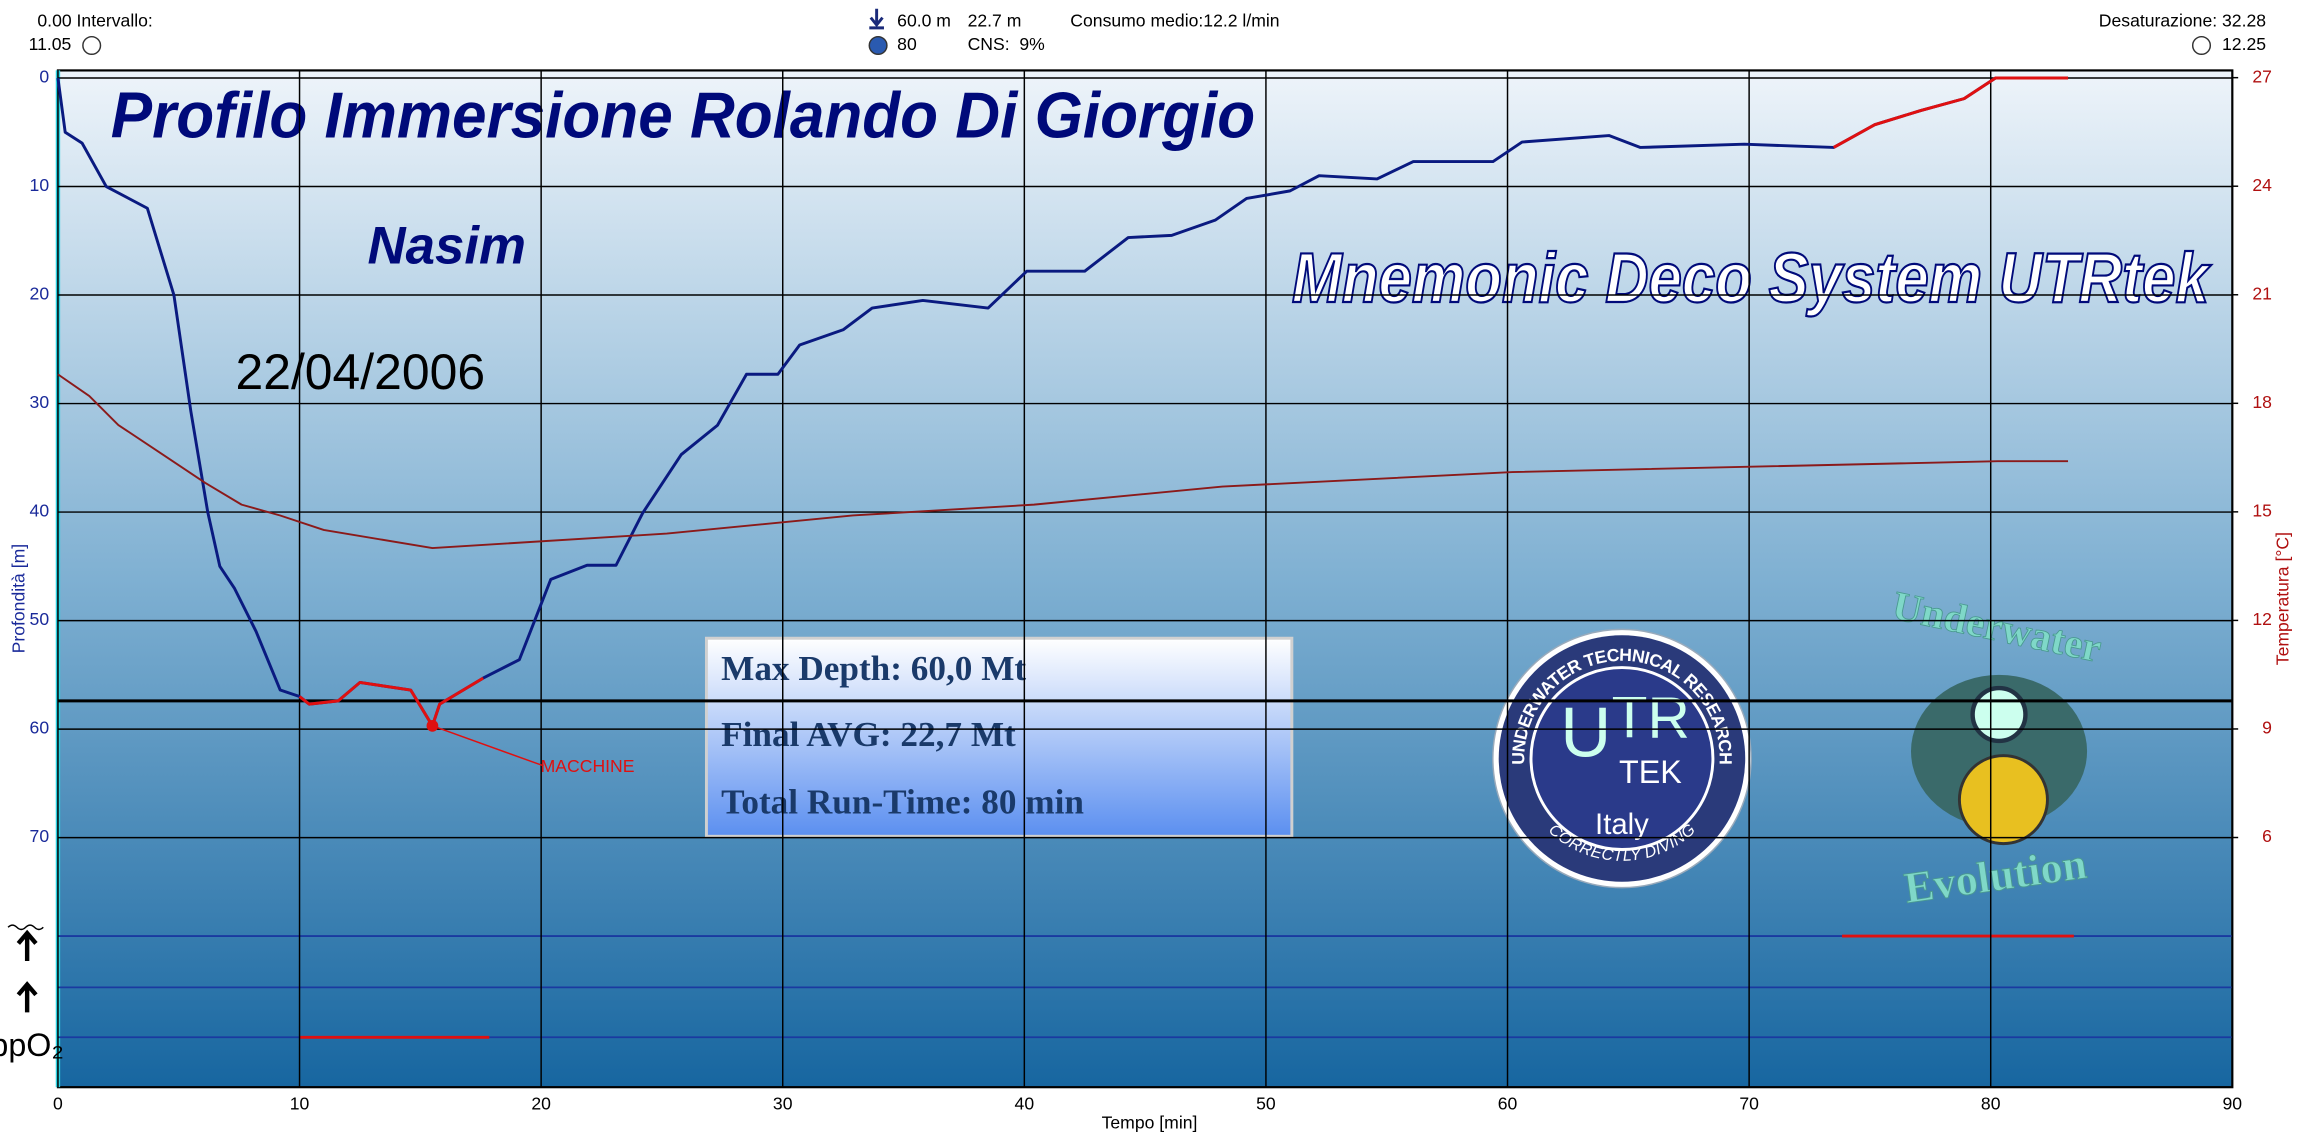  What do you see at coordinates (924, 21) in the screenshot?
I see `max-depth: 60.0 m` at bounding box center [924, 21].